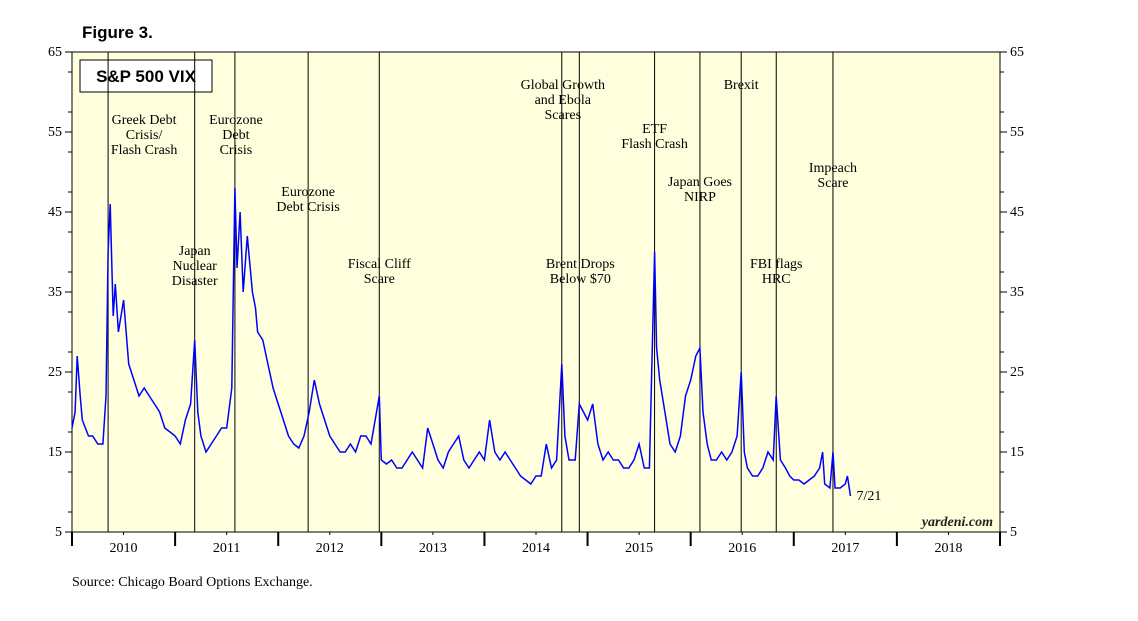  Describe the element at coordinates (144, 120) in the screenshot. I see `event-label: Greek Debt` at that location.